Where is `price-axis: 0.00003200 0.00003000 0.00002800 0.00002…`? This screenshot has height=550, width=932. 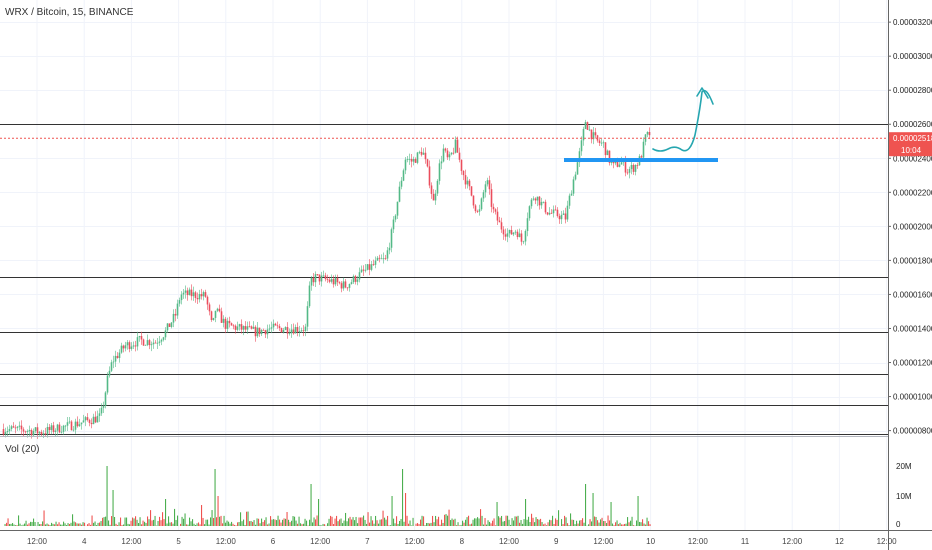 price-axis: 0.00003200 0.00003000 0.00002800 0.00002… is located at coordinates (912, 226).